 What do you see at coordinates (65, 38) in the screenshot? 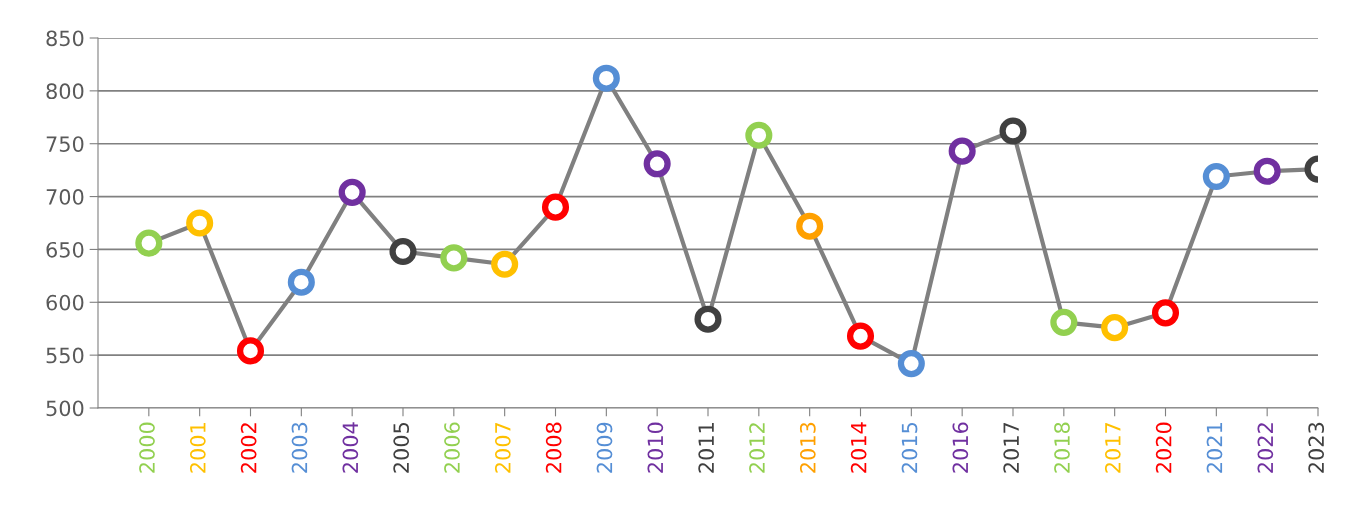
I see `y-tick-label: 850` at bounding box center [65, 38].